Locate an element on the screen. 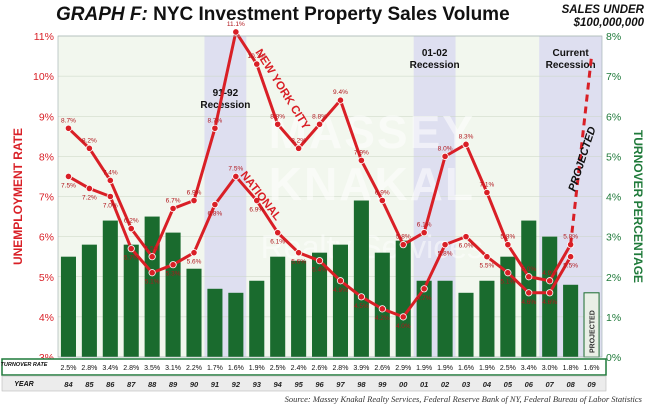 The image size is (650, 405). data-label: 7.4% is located at coordinates (110, 172).